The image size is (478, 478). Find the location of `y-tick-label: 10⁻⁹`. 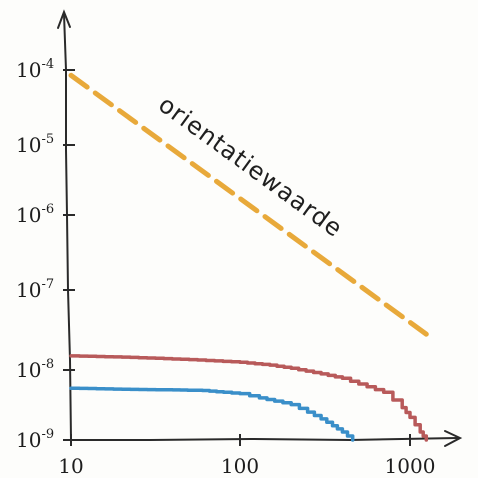

y-tick-label: 10⁻⁹ is located at coordinates (35, 439).